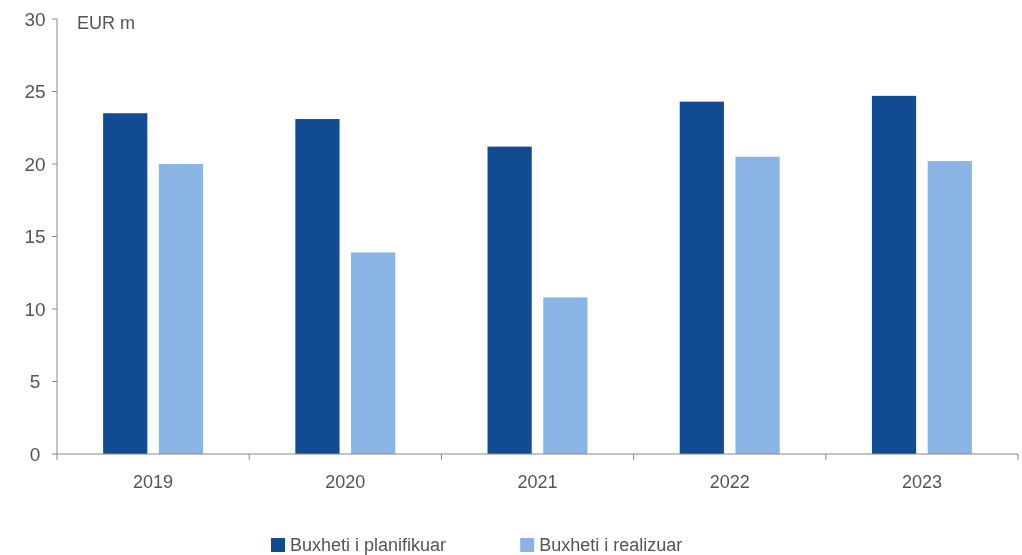  I want to click on y-tick-label: 5, so click(35, 382).